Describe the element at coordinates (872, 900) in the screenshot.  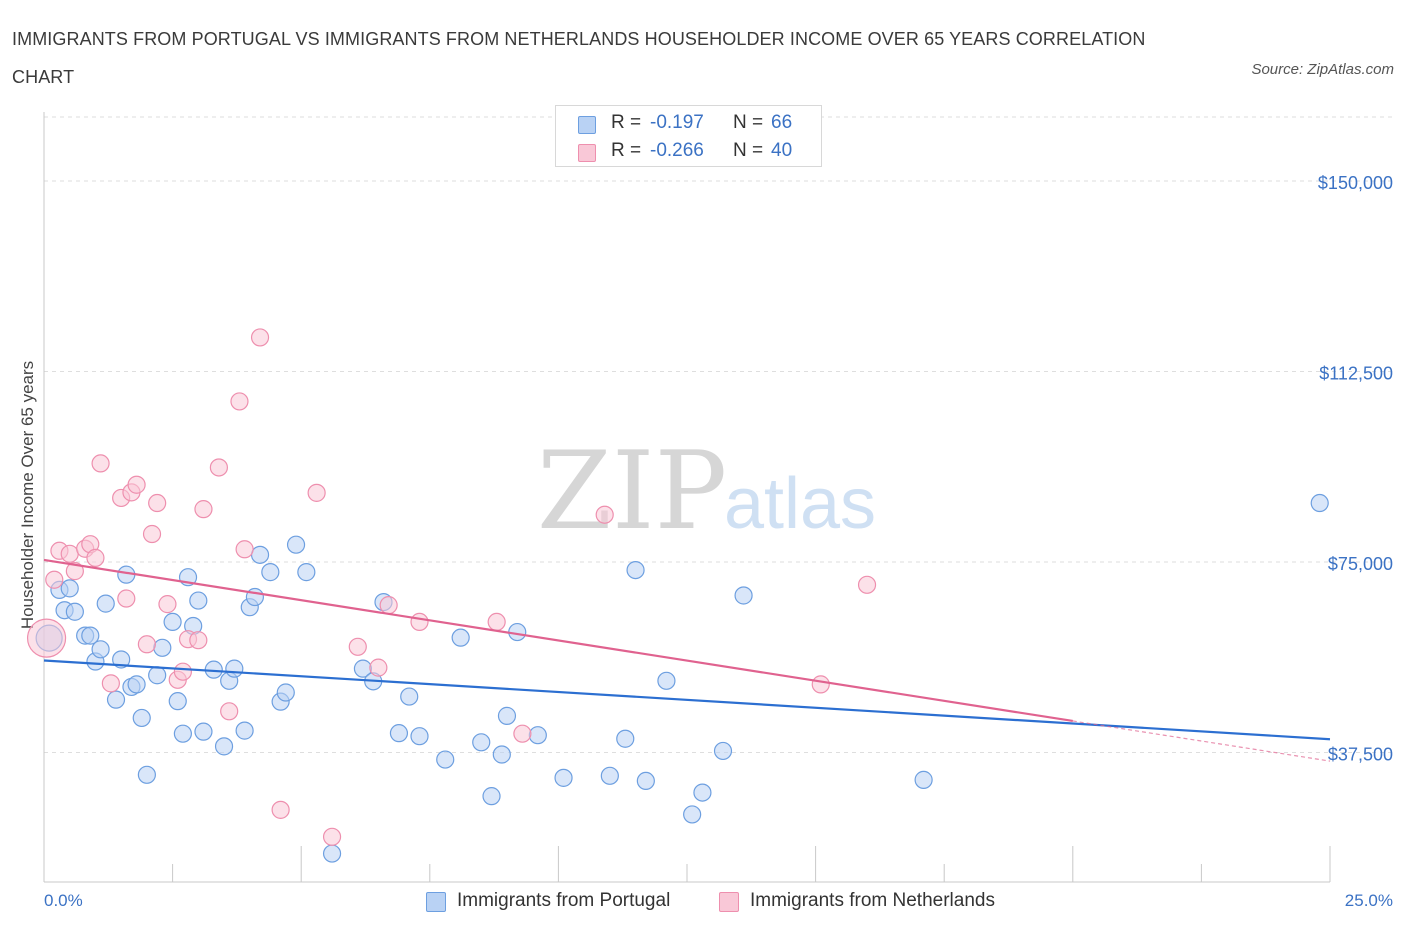
I see `legend-label-netherlands: Immigrants from Netherlands` at that location.